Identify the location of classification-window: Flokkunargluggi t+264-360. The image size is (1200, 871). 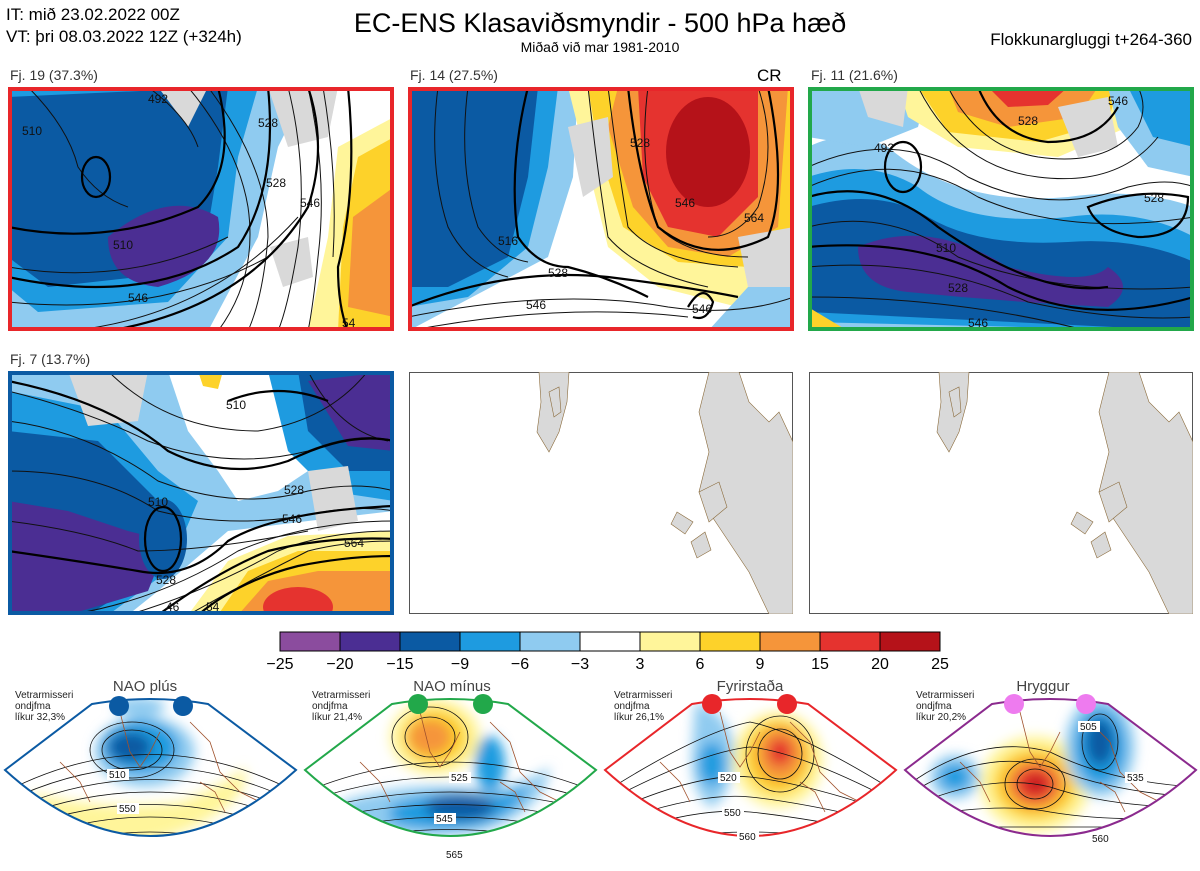
(1091, 39).